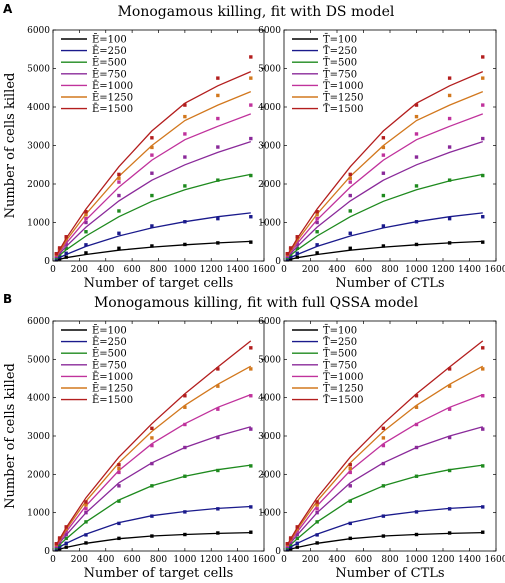 The width and height of the screenshot is (505, 583). I want to click on legend-entry: T̄=250, so click(340, 51).